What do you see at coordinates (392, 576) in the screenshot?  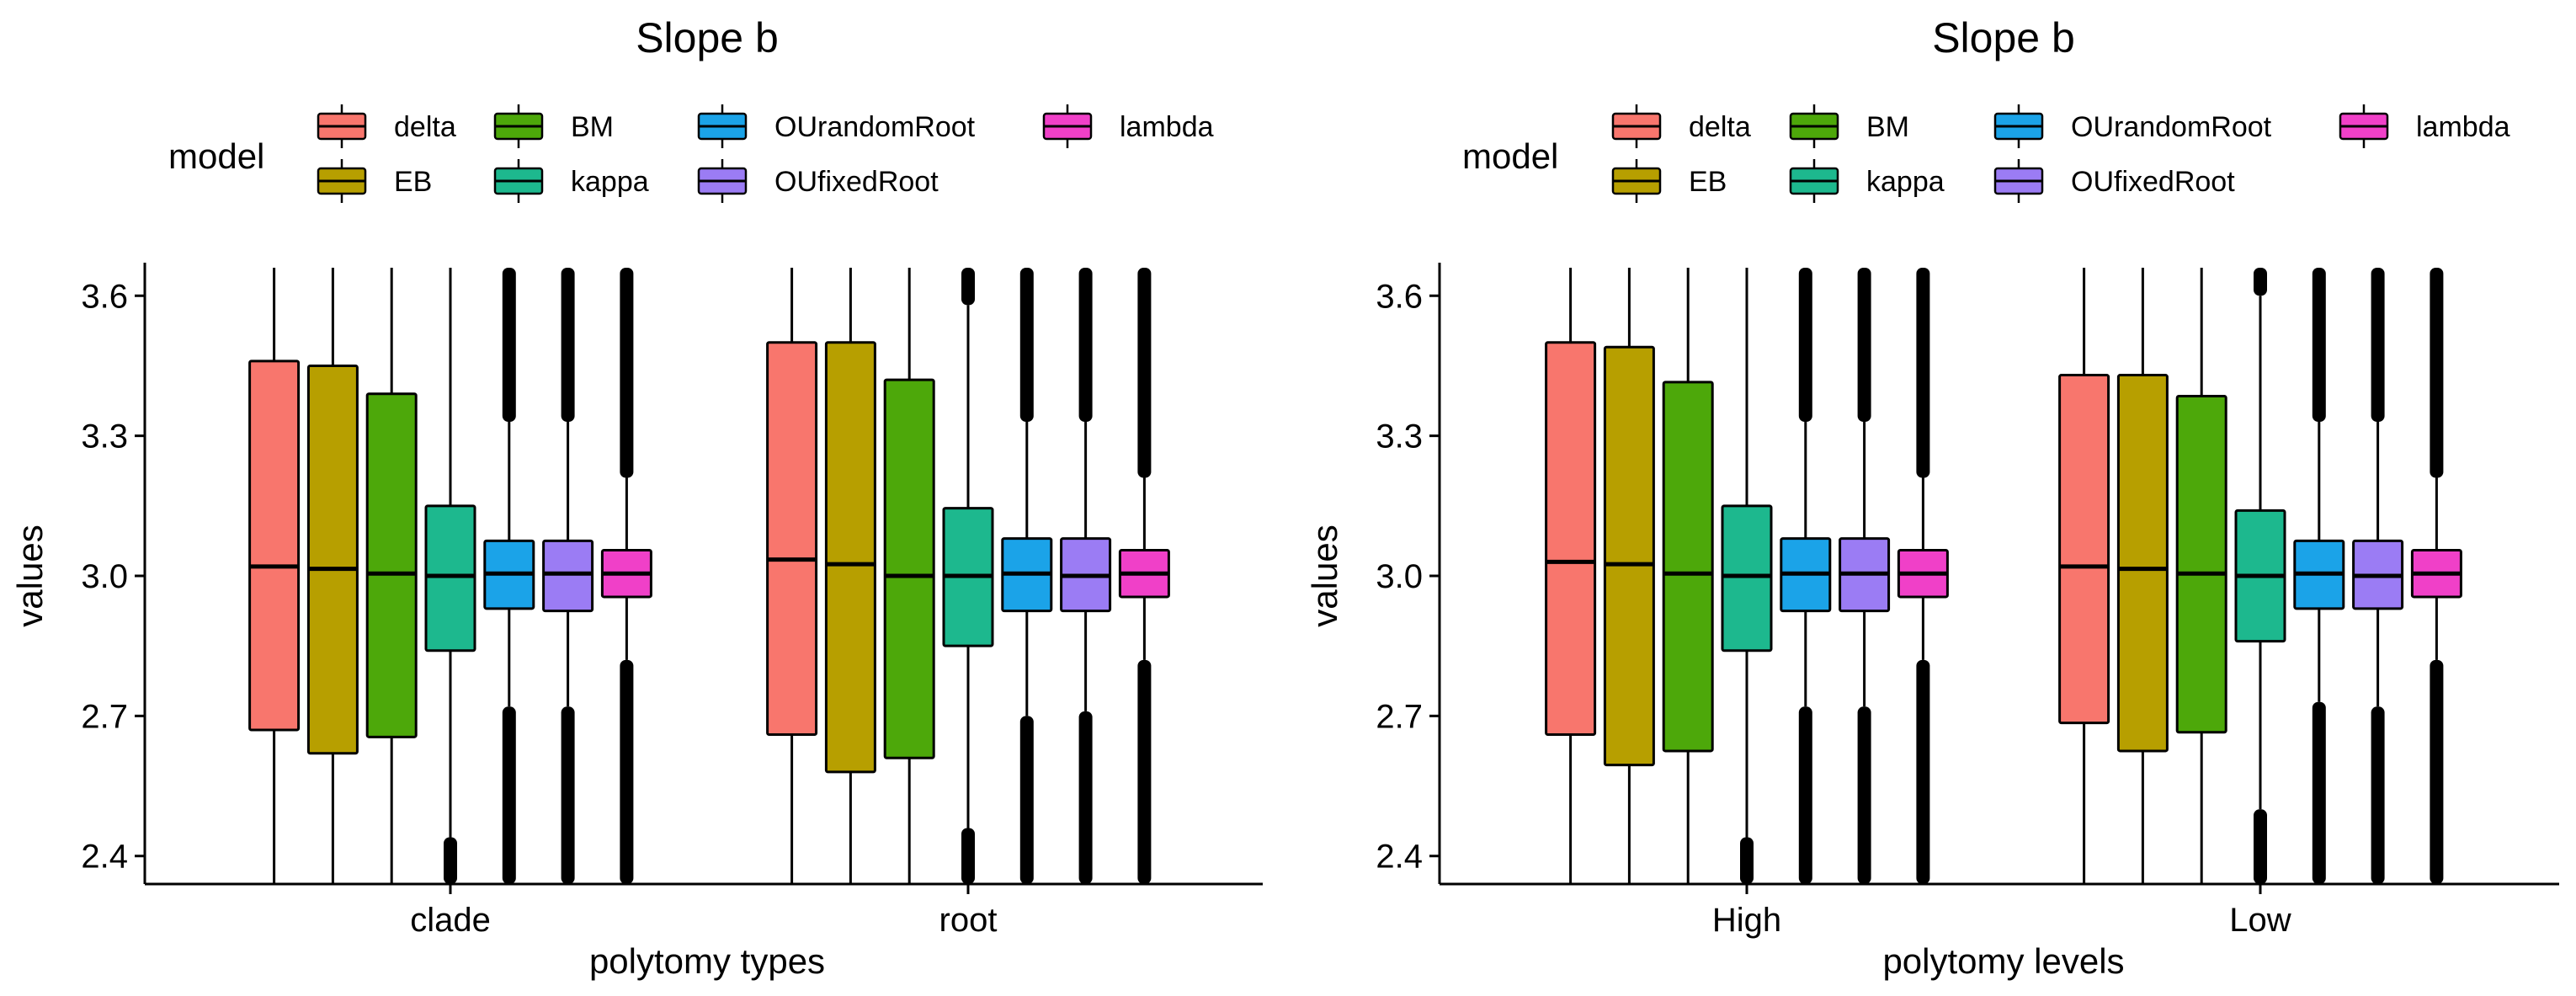 I see `box-clade-BM` at bounding box center [392, 576].